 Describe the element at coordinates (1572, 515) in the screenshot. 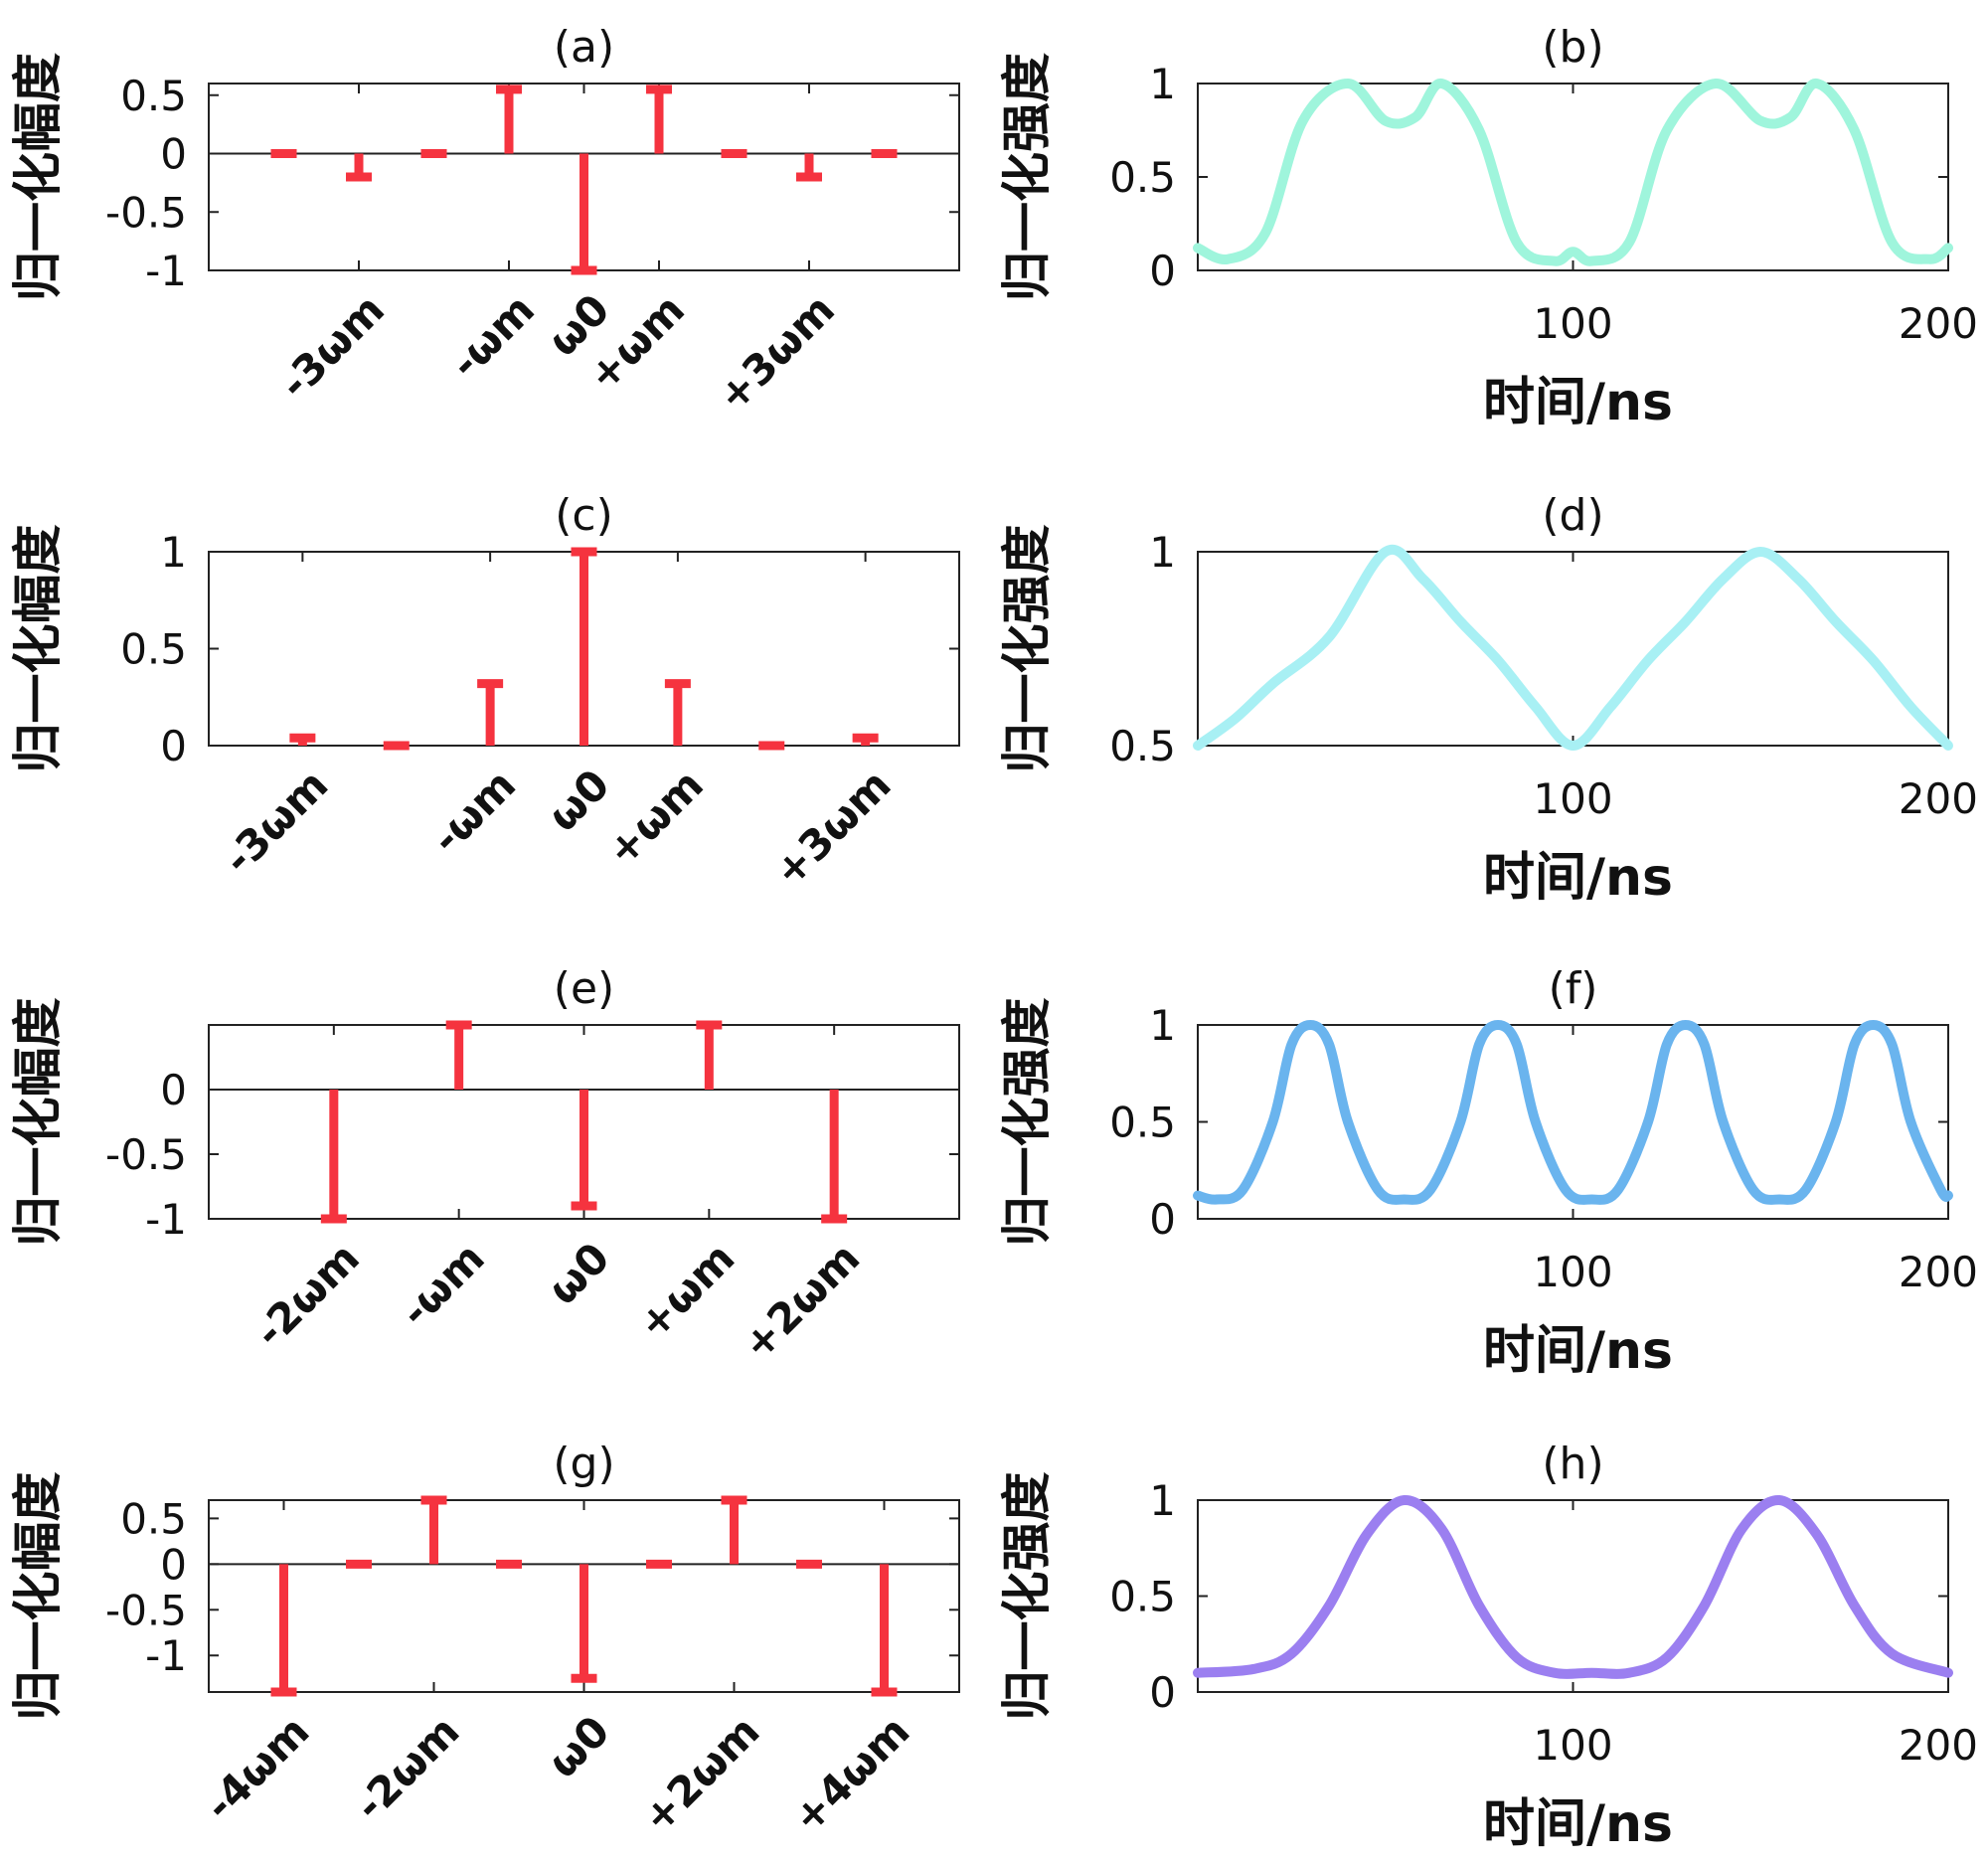

I see `panel-title: (d)` at that location.